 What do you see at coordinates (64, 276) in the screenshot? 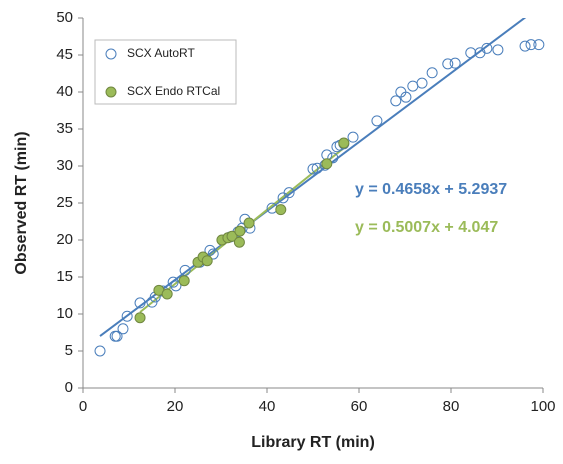
I see `y-tick-label: 15` at bounding box center [64, 276].